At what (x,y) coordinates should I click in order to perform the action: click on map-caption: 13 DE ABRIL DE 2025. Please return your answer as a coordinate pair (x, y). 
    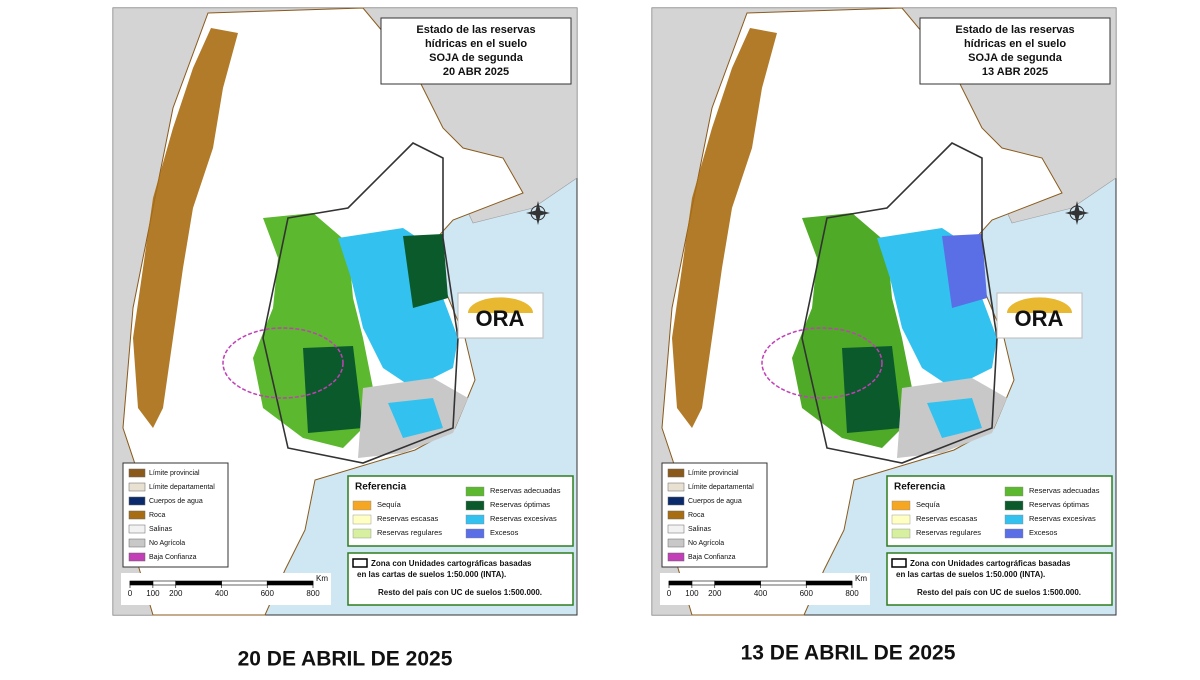
    Looking at the image, I should click on (848, 653).